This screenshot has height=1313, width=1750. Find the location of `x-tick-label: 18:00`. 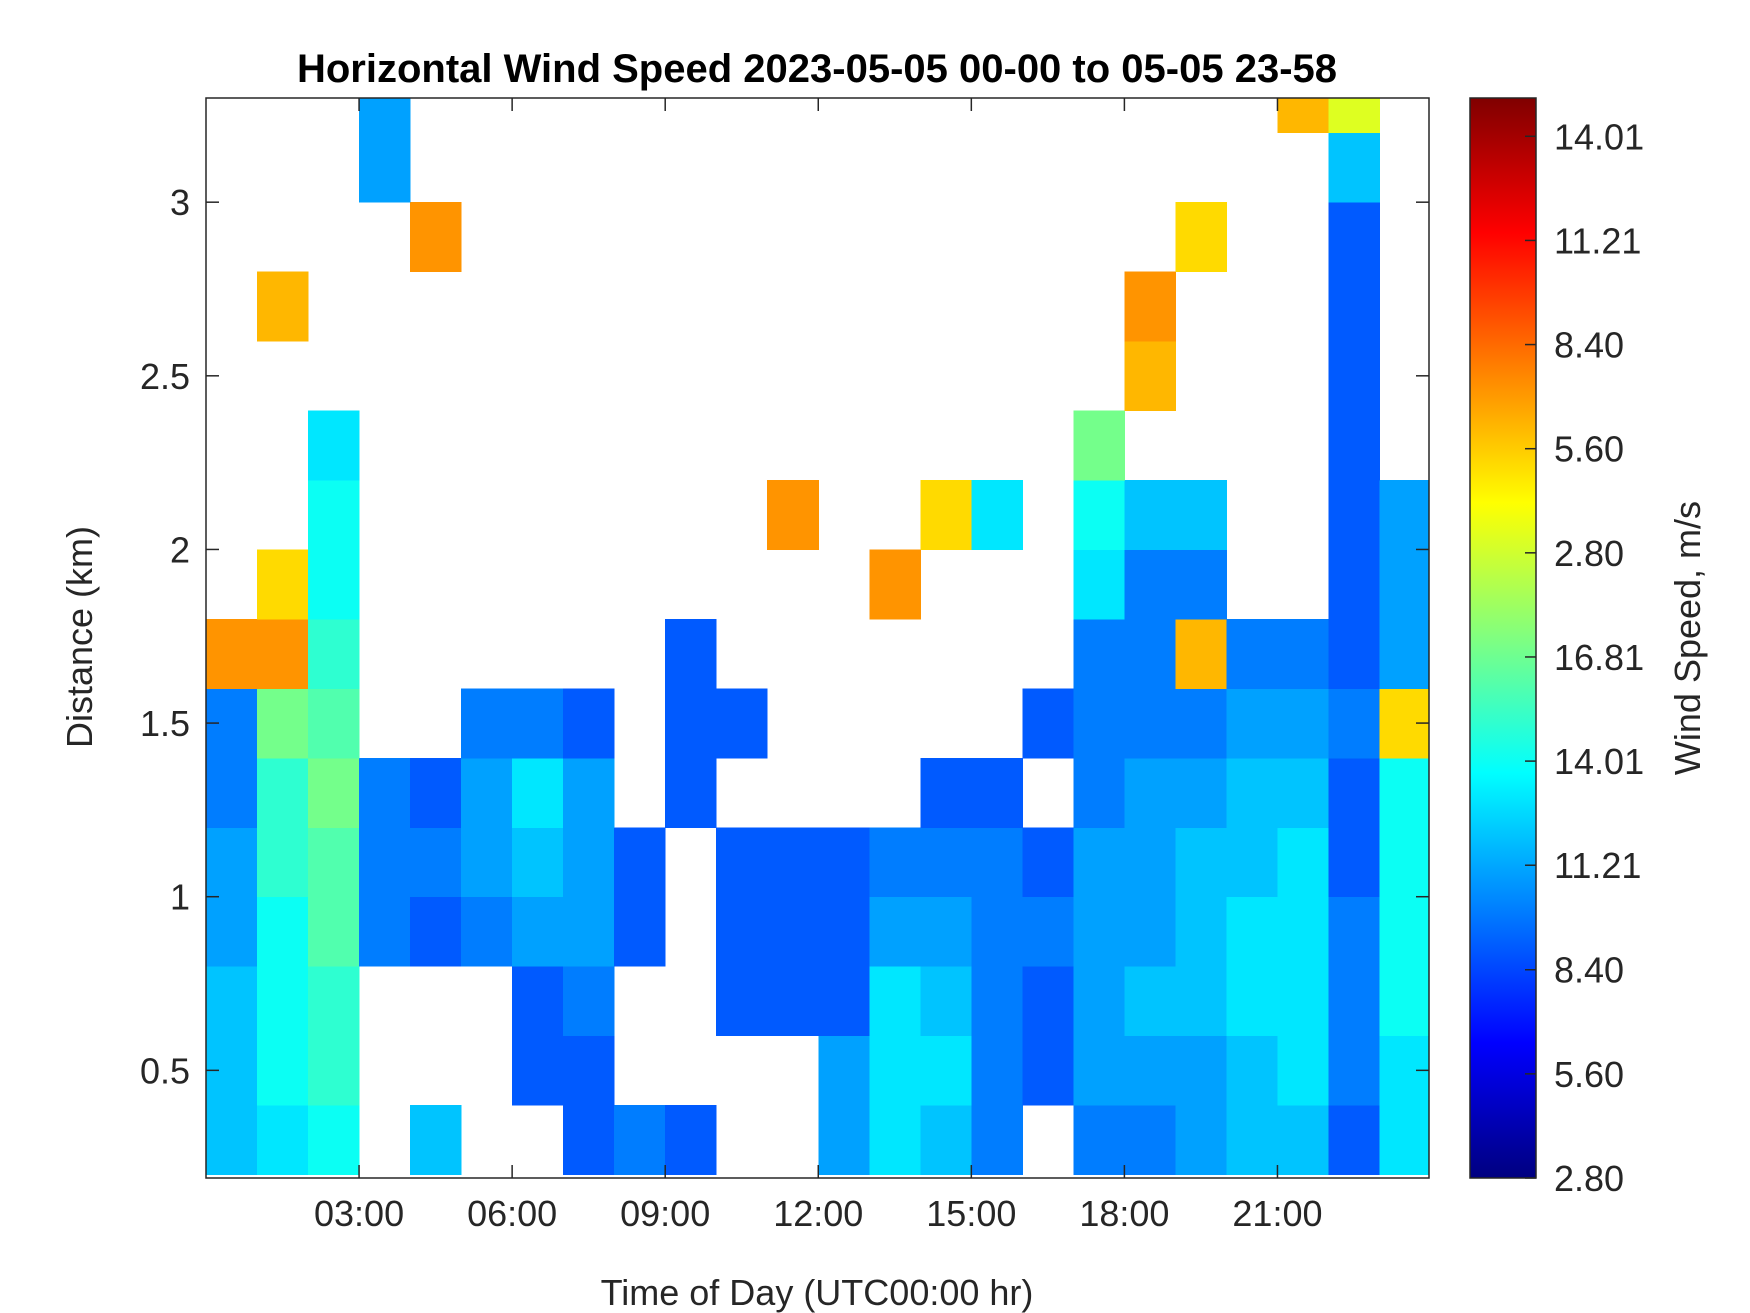

x-tick-label: 18:00 is located at coordinates (1124, 1213).